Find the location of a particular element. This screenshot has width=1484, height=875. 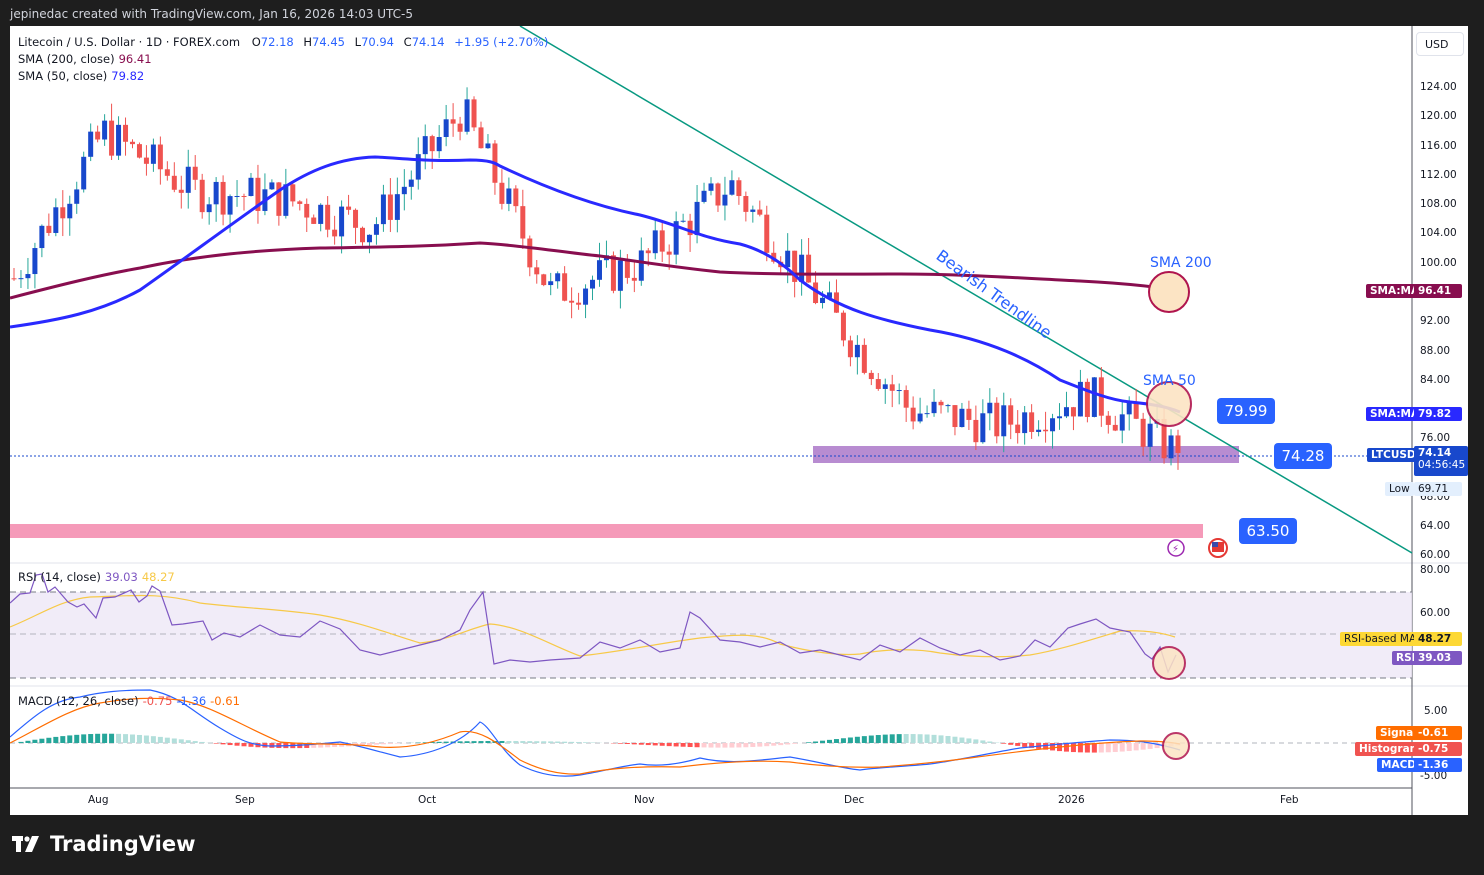

macd-tick: -5.00 is located at coordinates (1434, 776).